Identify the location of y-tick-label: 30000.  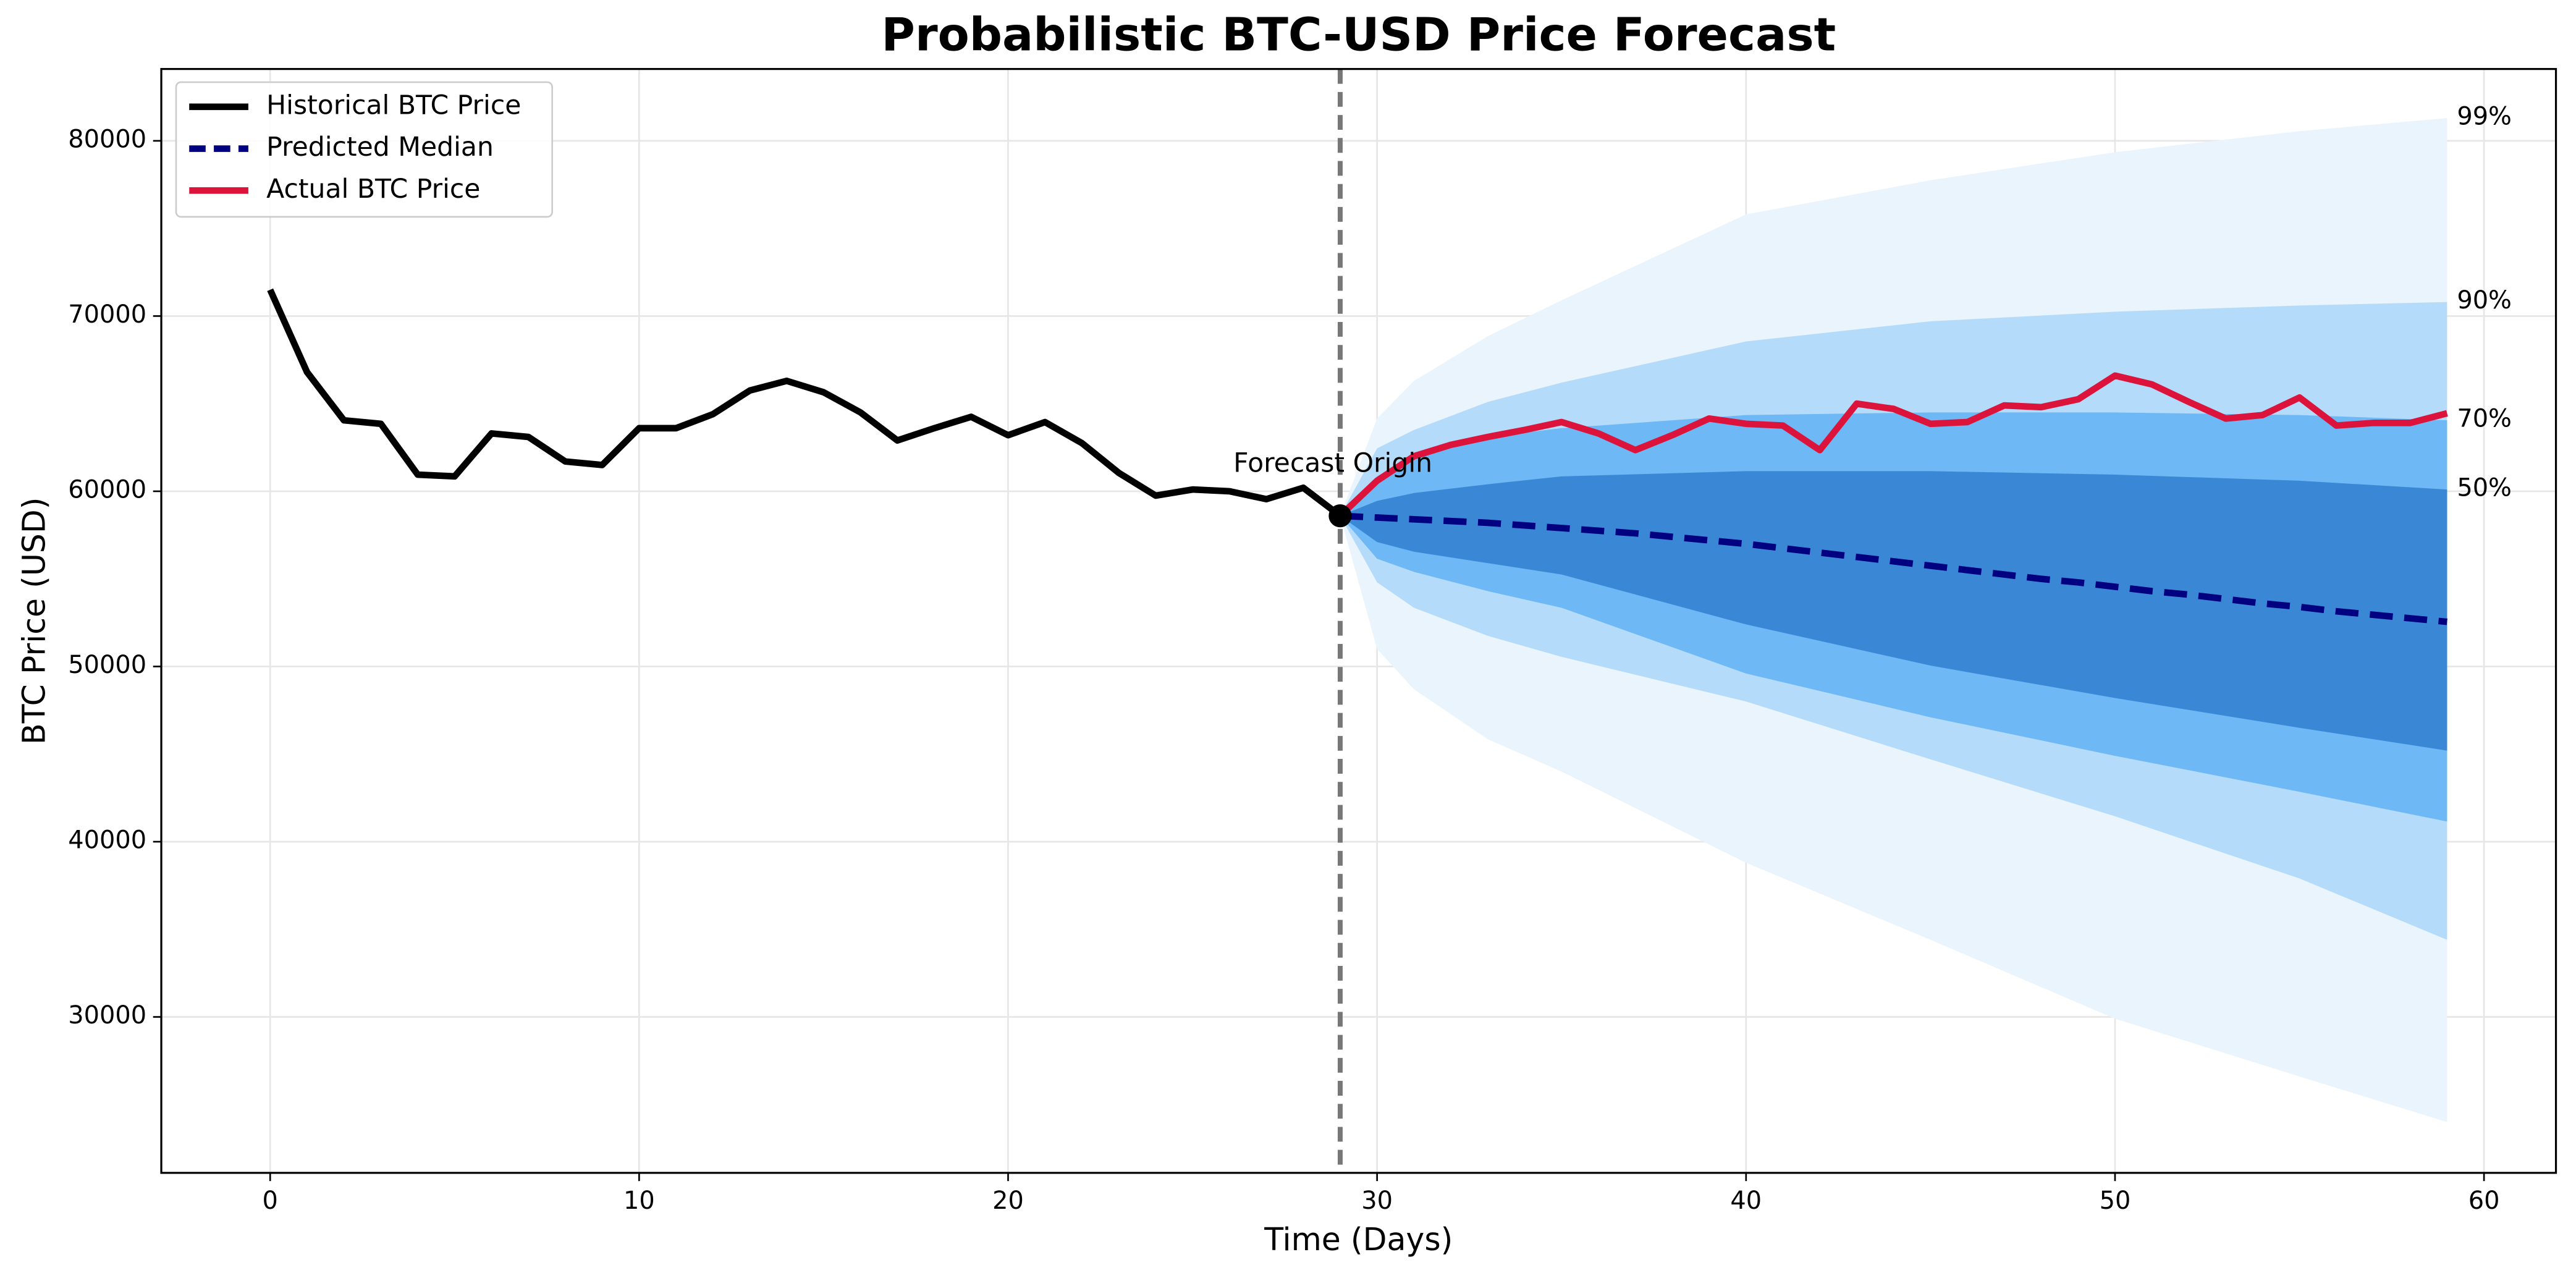
(107, 1015).